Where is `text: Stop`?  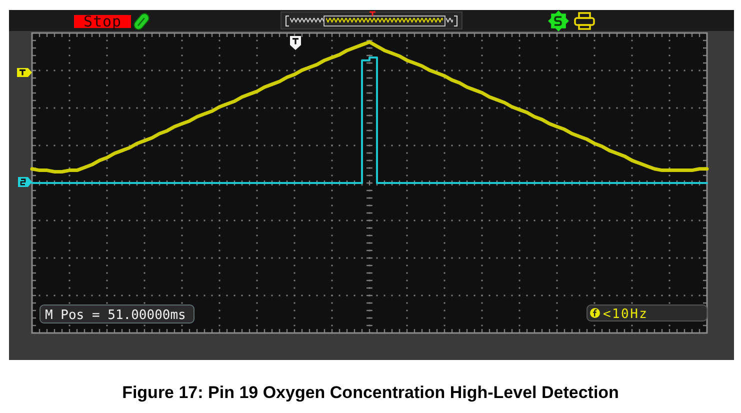
text: Stop is located at coordinates (102, 21).